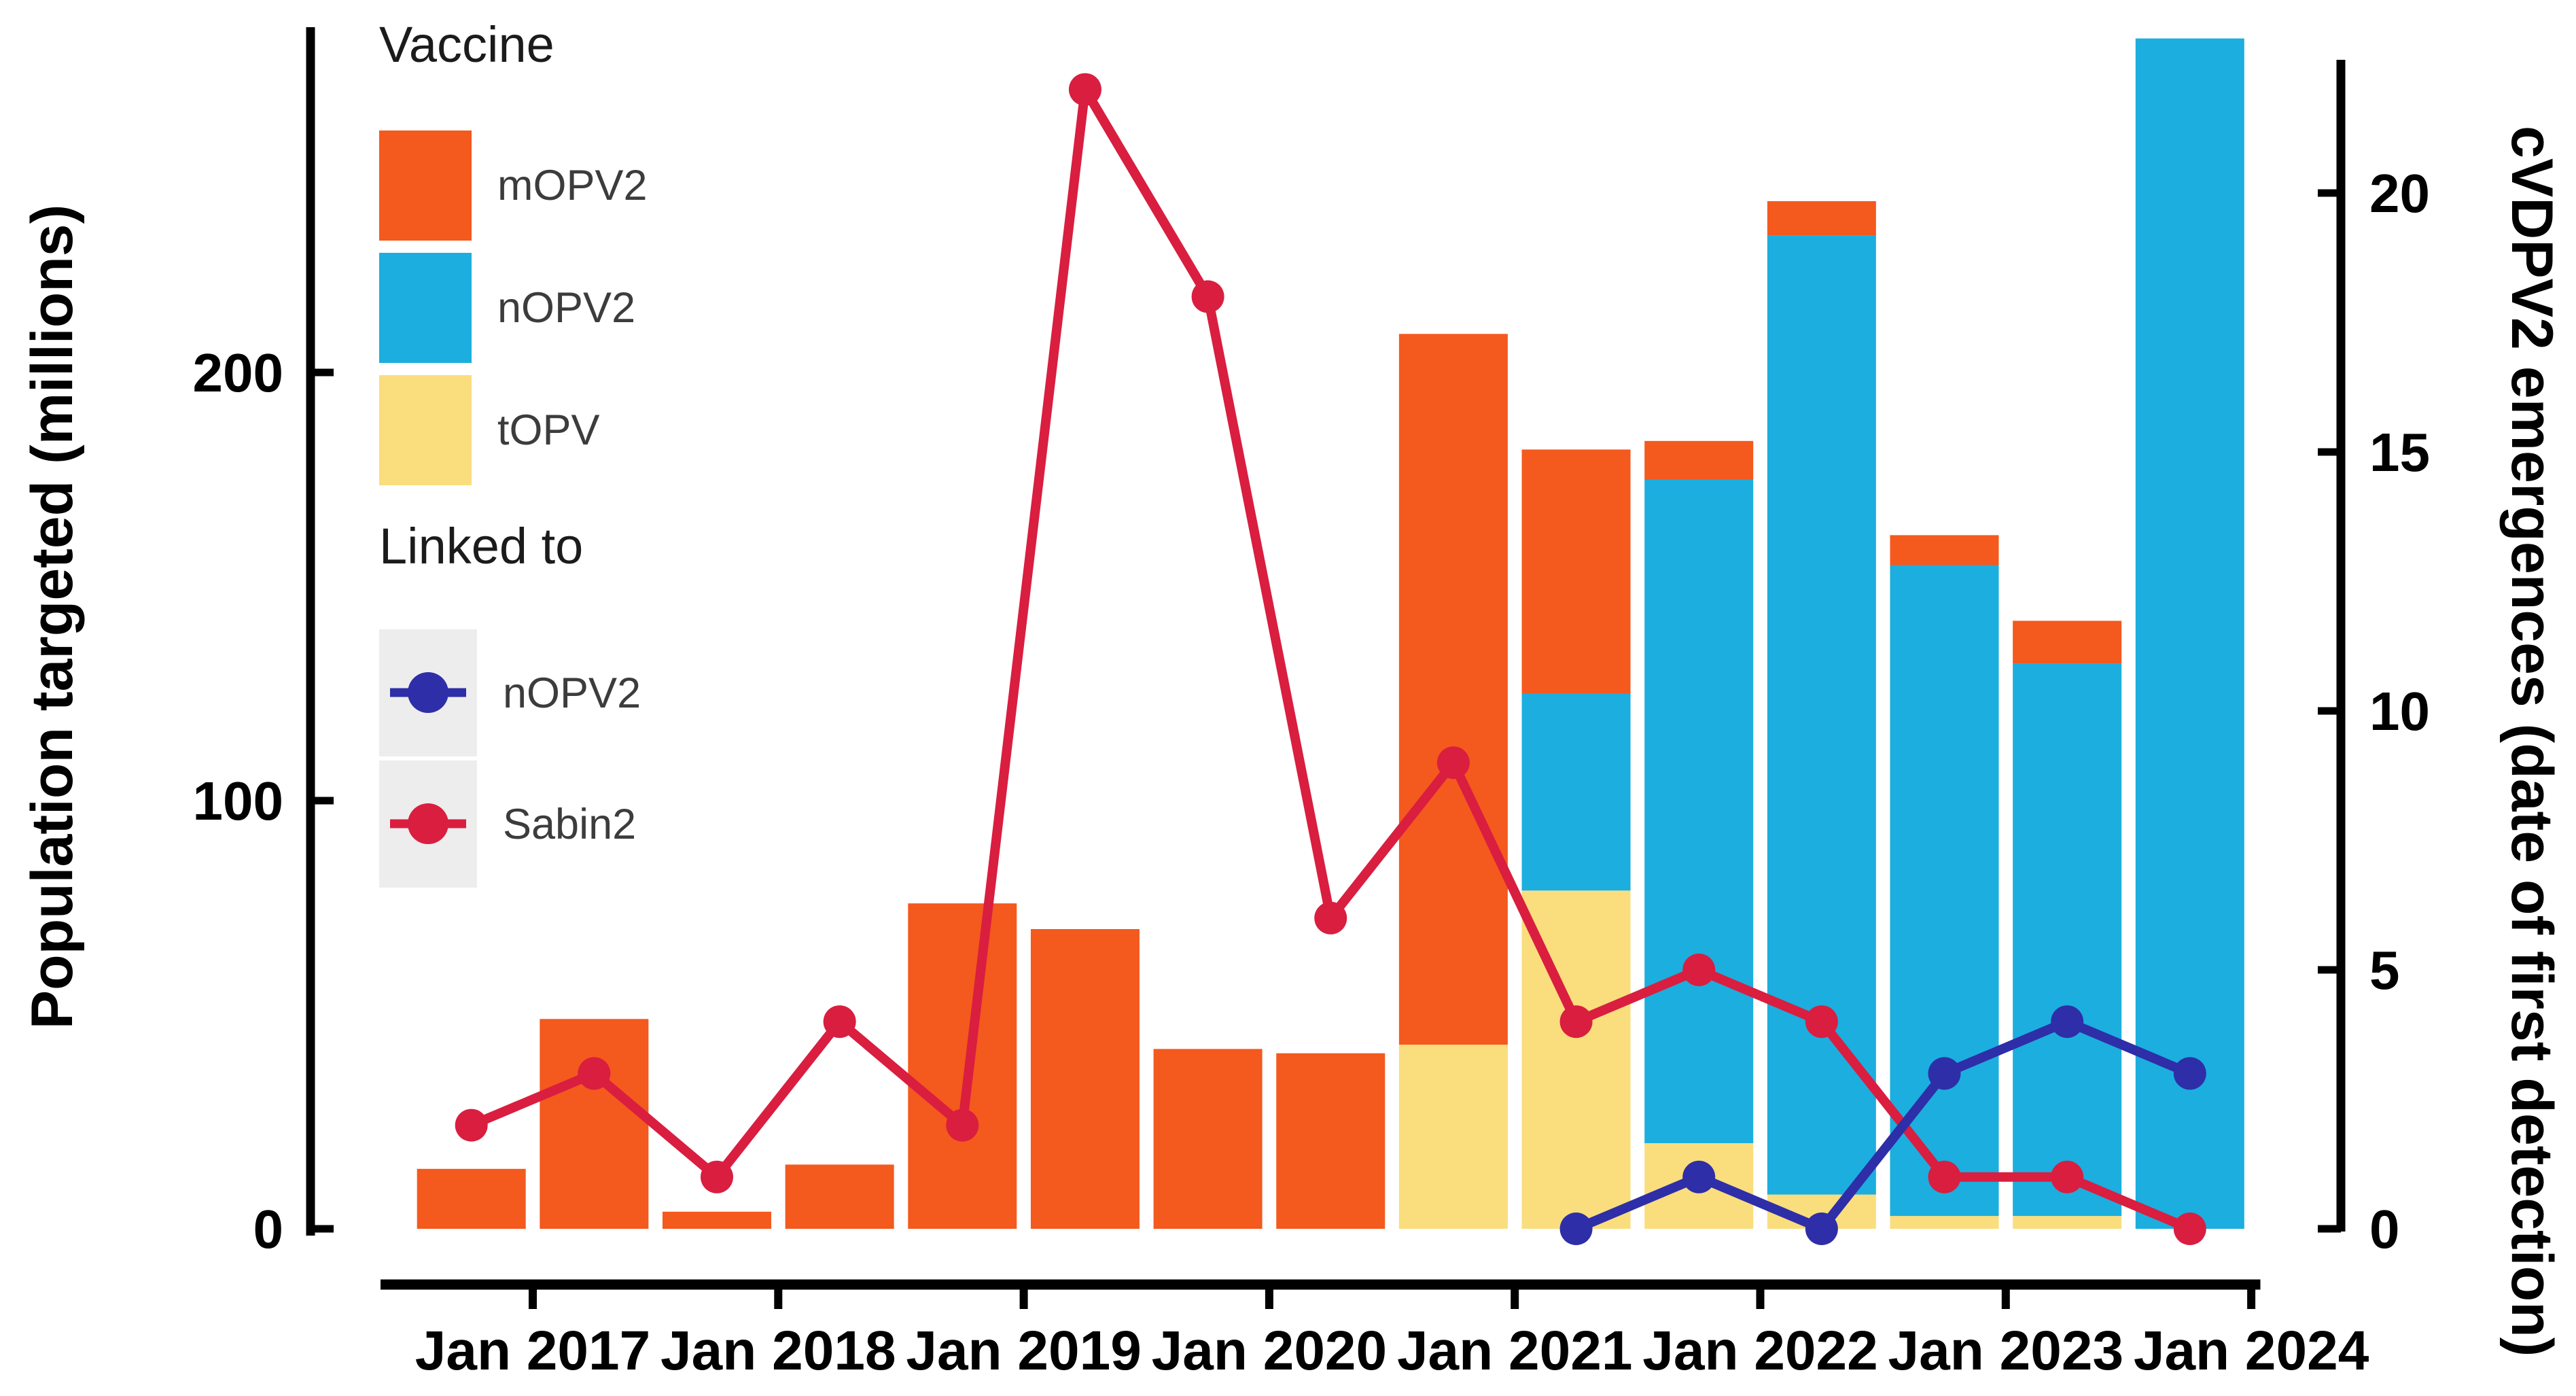 Image resolution: width=2576 pixels, height=1396 pixels. What do you see at coordinates (471, 1198) in the screenshot?
I see `bar-segment-mOPV2-2016H2` at bounding box center [471, 1198].